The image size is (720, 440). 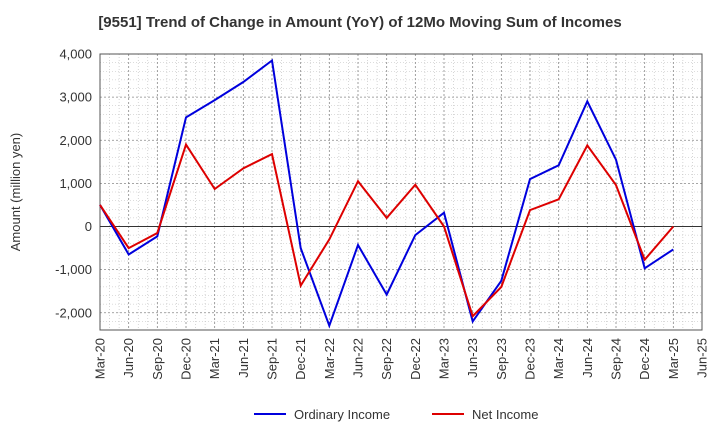 What do you see at coordinates (157, 359) in the screenshot?
I see `x-tick-label: Sep-20` at bounding box center [157, 359].